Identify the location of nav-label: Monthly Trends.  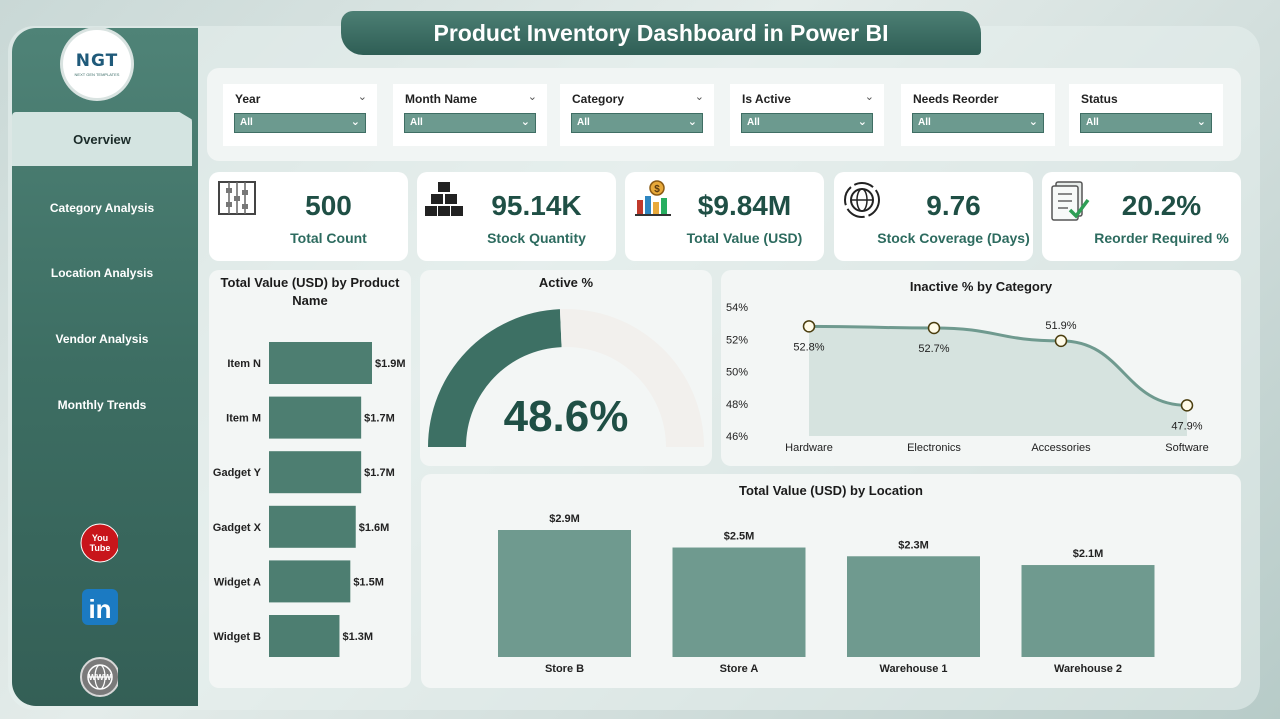
(102, 405).